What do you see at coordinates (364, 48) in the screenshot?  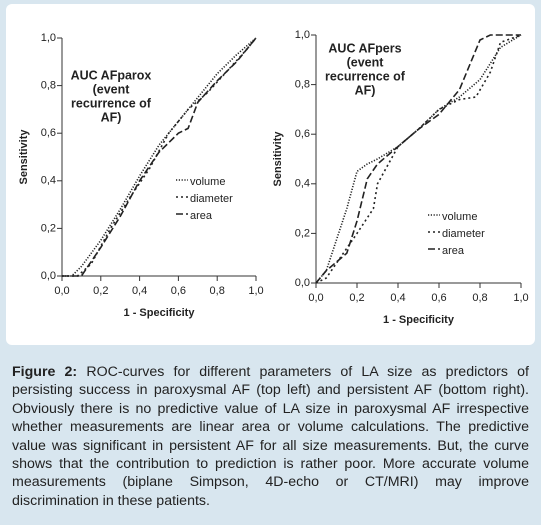 I see `chart-title: AUC AFpers` at bounding box center [364, 48].